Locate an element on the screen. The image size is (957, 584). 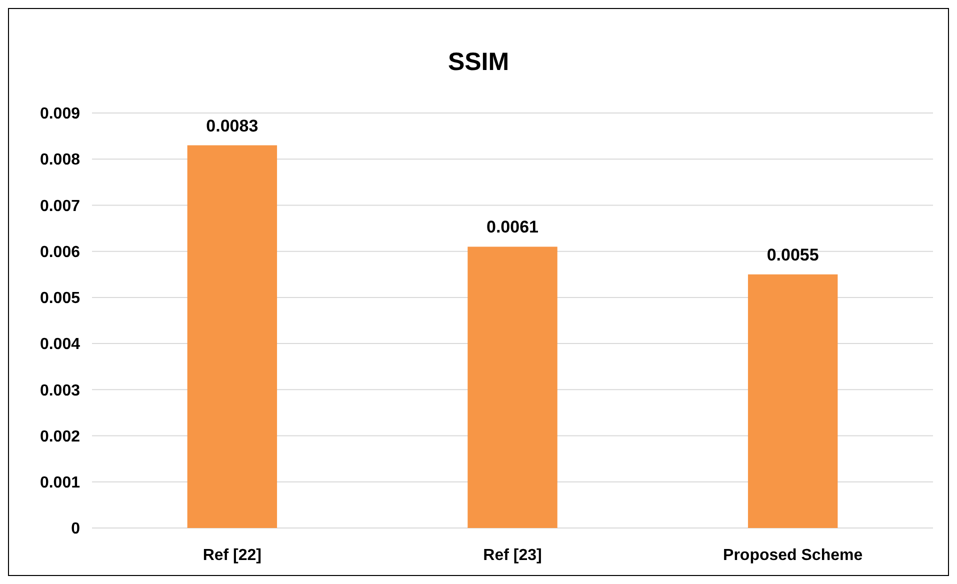
y-tick-label: 0.008 is located at coordinates (60, 160).